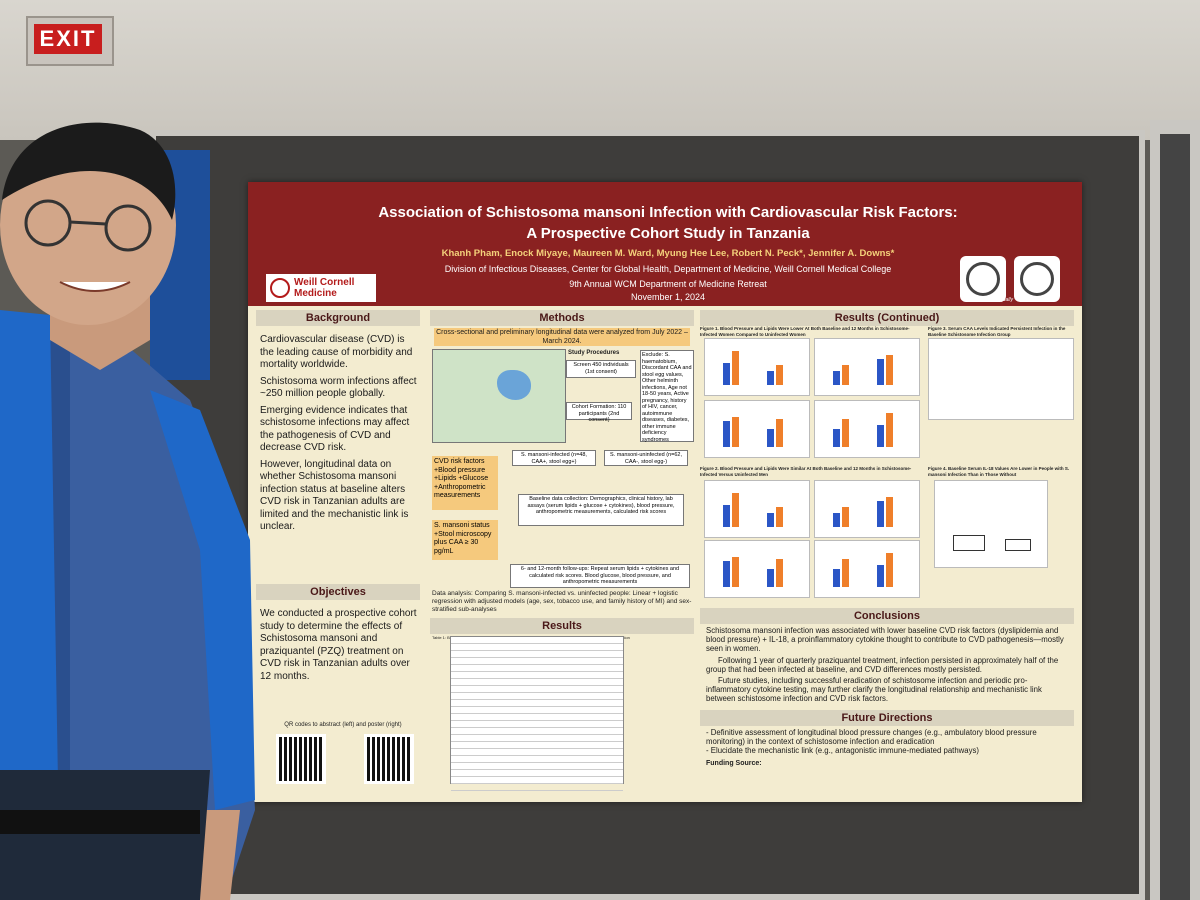 Image resolution: width=1200 pixels, height=900 pixels. I want to click on objectives-heading: Objectives, so click(338, 592).